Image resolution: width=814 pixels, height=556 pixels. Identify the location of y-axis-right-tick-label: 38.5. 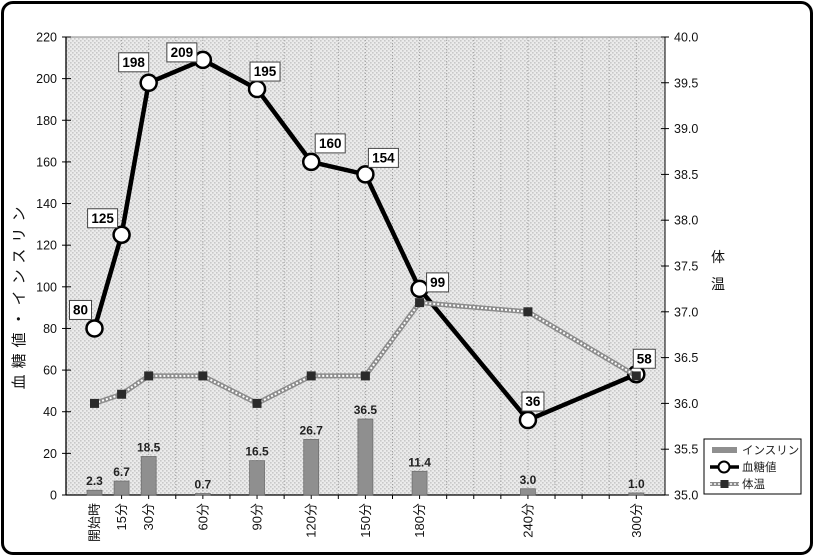
(686, 175).